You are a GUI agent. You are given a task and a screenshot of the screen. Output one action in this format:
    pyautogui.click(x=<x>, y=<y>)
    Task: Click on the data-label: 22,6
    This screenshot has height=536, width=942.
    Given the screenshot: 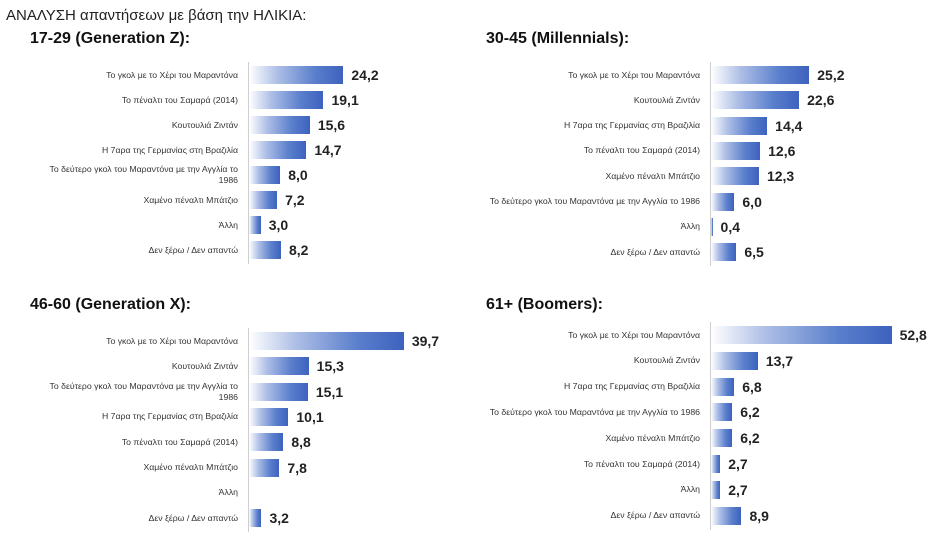 What is the action you would take?
    pyautogui.click(x=821, y=100)
    